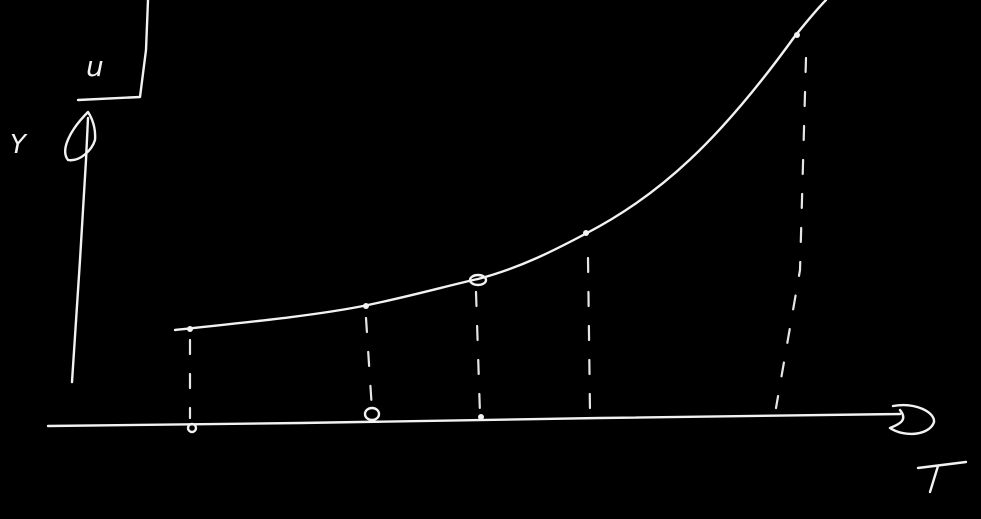  Describe the element at coordinates (95, 66) in the screenshot. I see `box-label: u` at that location.